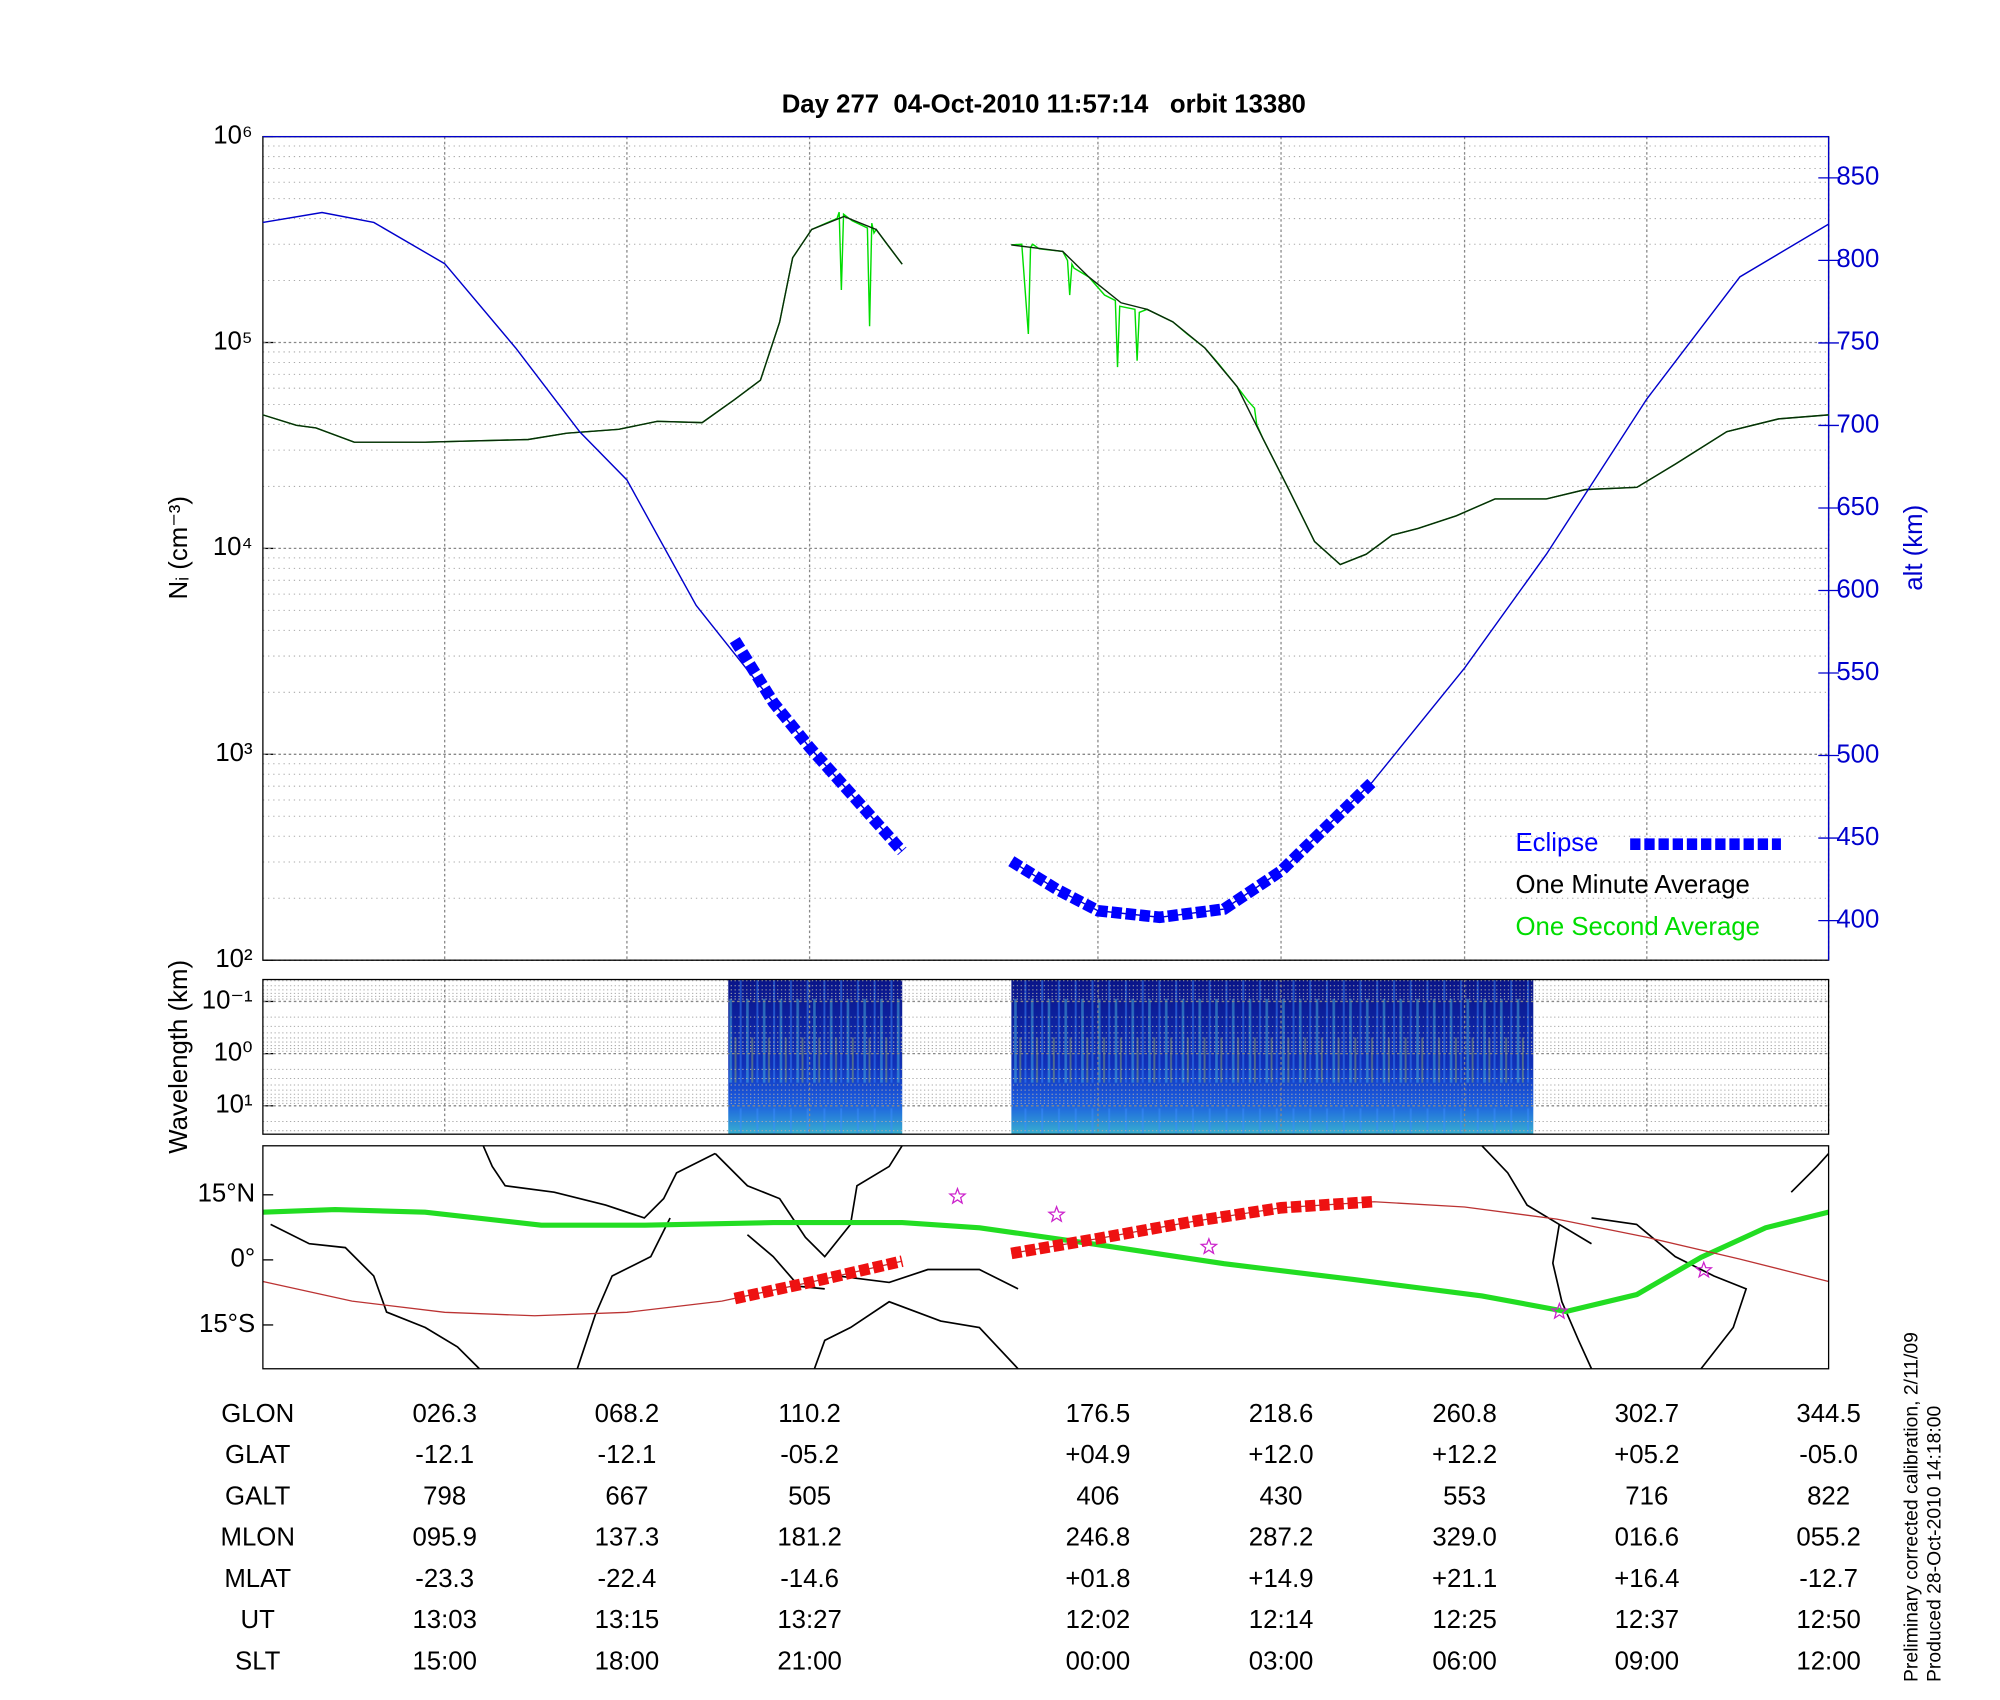  I want to click on table-cell: 13:03, so click(444, 1620).